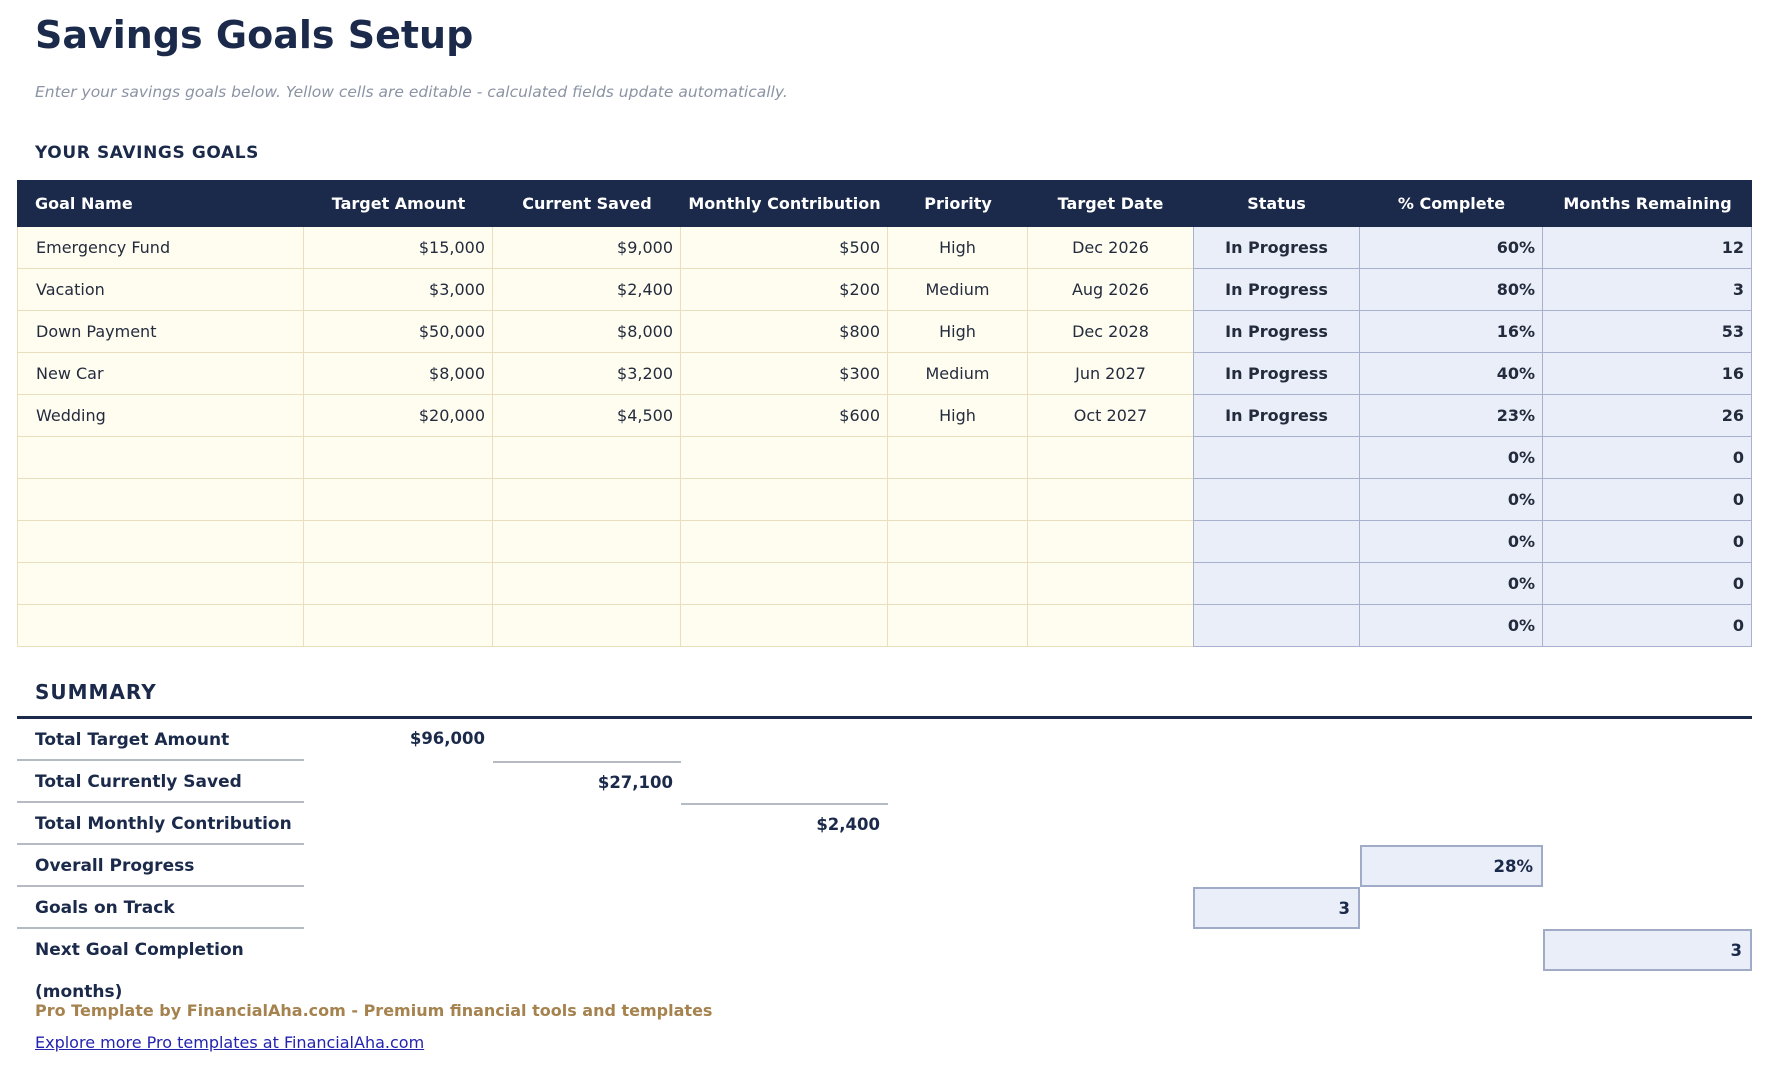 The height and width of the screenshot is (1090, 1774). What do you see at coordinates (1451, 415) in the screenshot?
I see `cell-percent-complete: 23%` at bounding box center [1451, 415].